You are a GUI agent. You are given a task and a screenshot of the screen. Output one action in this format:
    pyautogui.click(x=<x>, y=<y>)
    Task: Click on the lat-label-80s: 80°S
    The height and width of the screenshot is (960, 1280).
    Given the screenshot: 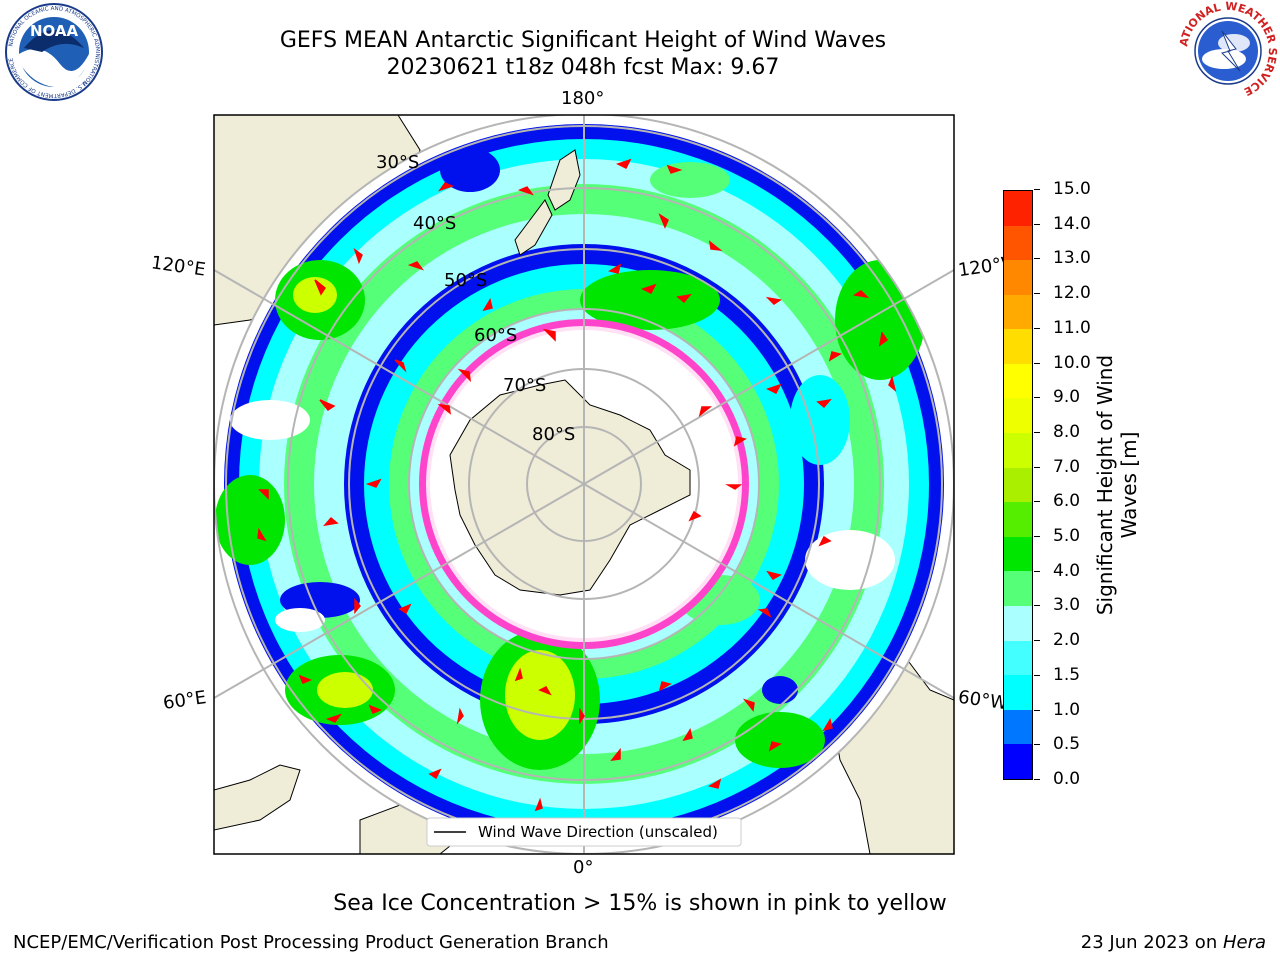 What is the action you would take?
    pyautogui.click(x=554, y=434)
    